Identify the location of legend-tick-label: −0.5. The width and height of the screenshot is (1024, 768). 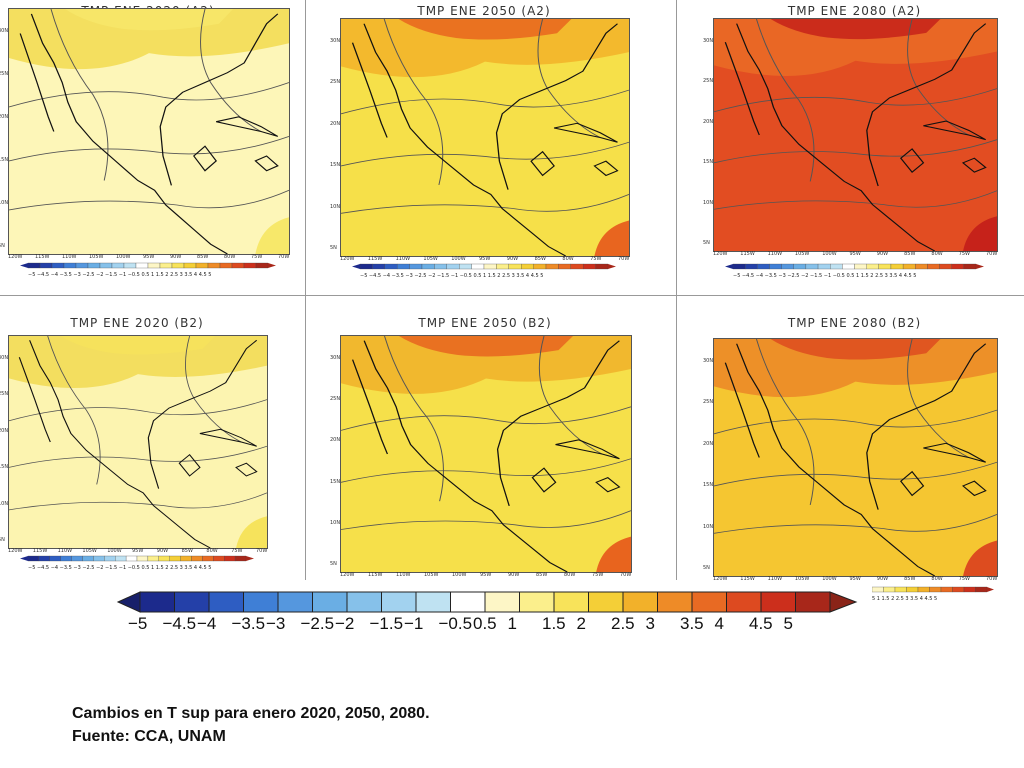
(456, 623).